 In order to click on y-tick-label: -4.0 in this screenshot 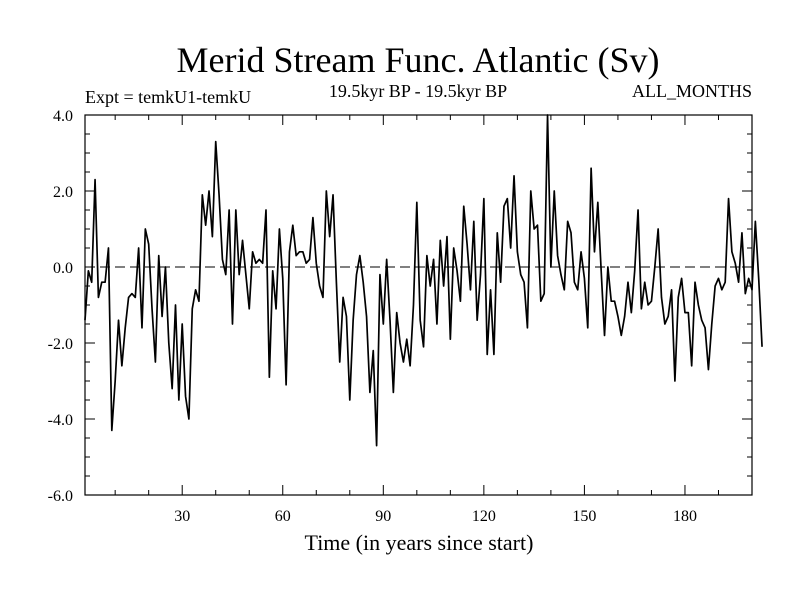, I will do `click(60, 420)`.